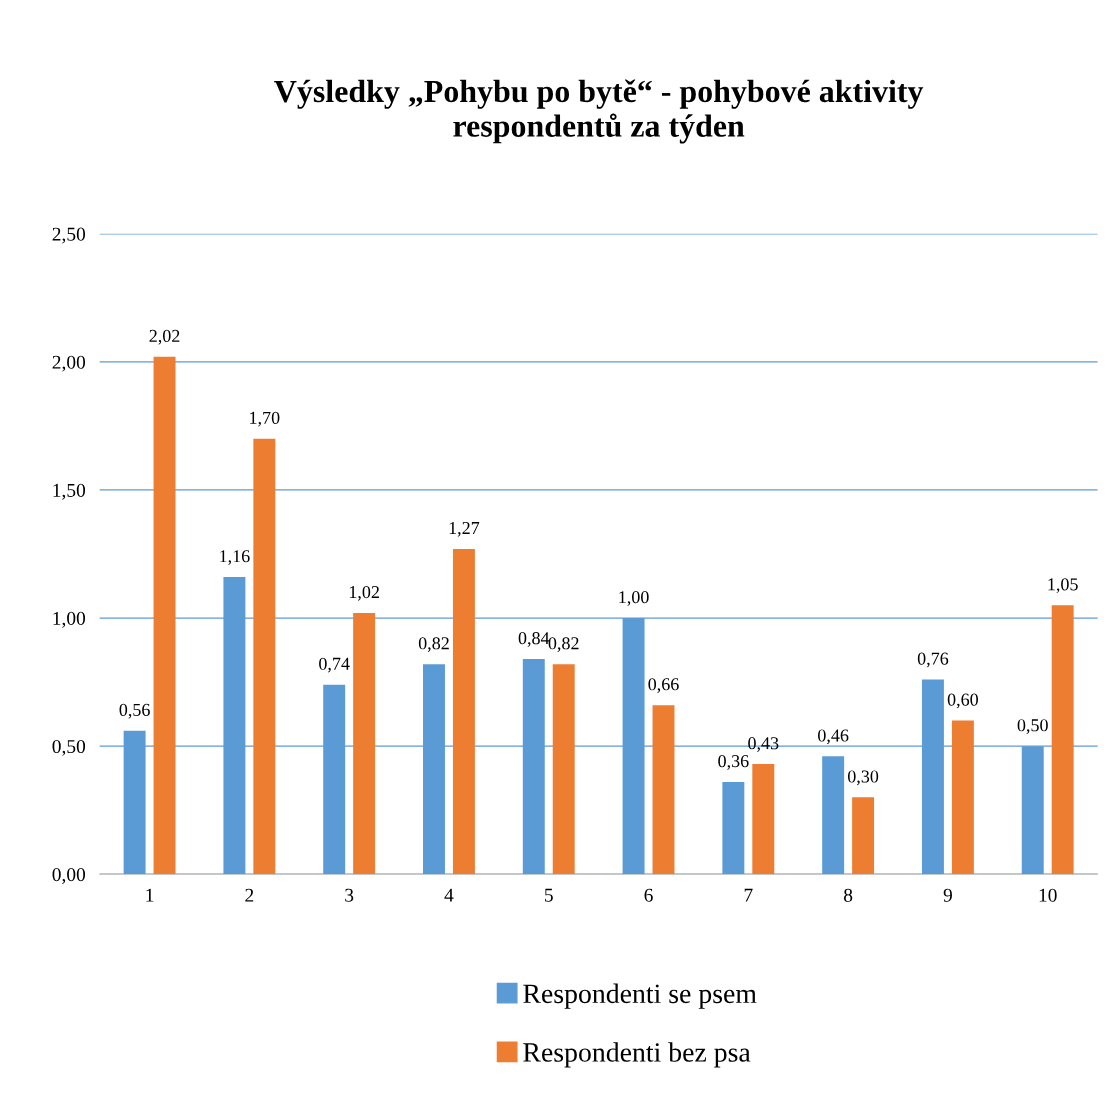 Image resolution: width=1120 pixels, height=1108 pixels. Describe the element at coordinates (534, 639) in the screenshot. I see `data-label: 0,84` at that location.